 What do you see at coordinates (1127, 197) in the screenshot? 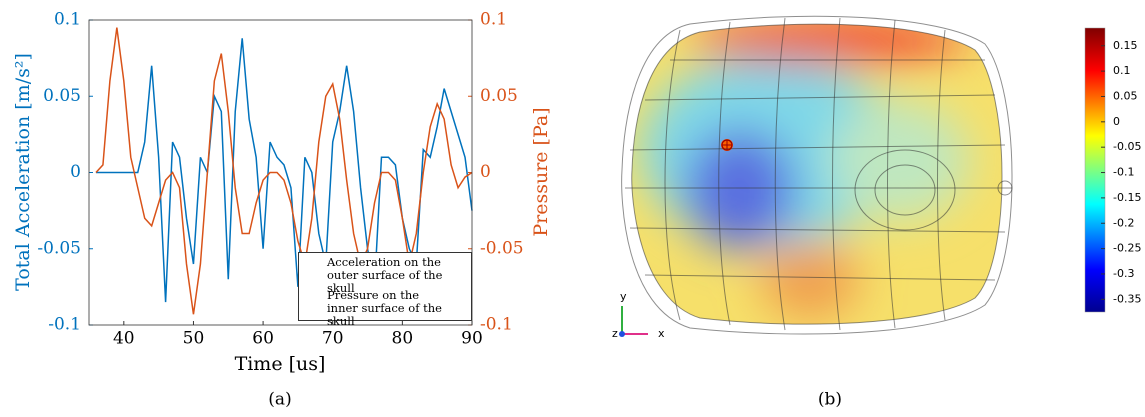
I see `colorbar-tick-label: -0.15` at bounding box center [1127, 197].